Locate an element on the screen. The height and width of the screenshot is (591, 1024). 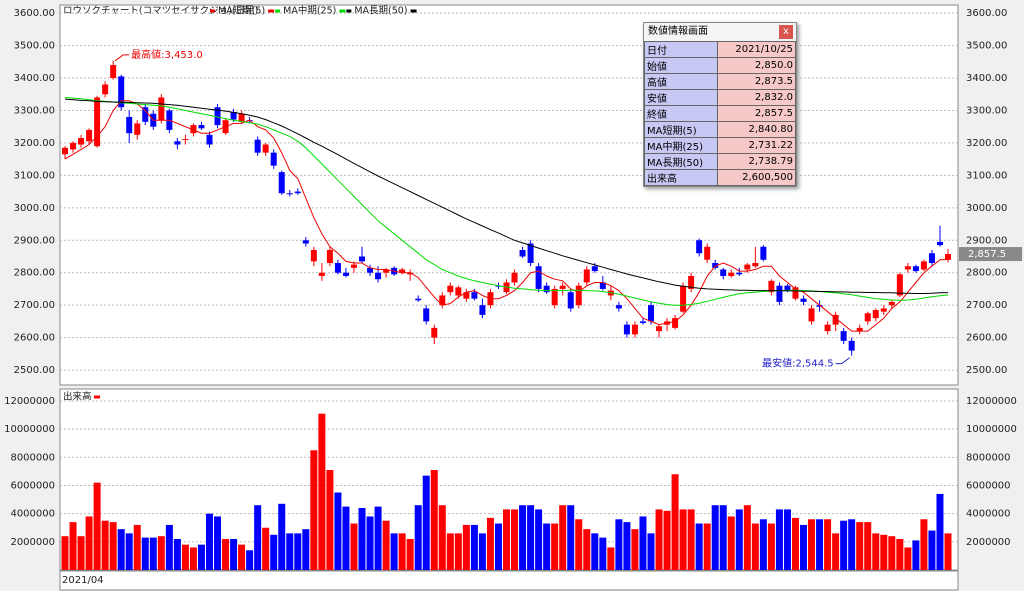
legend-label: MA短期(5) is located at coordinates (241, 11).